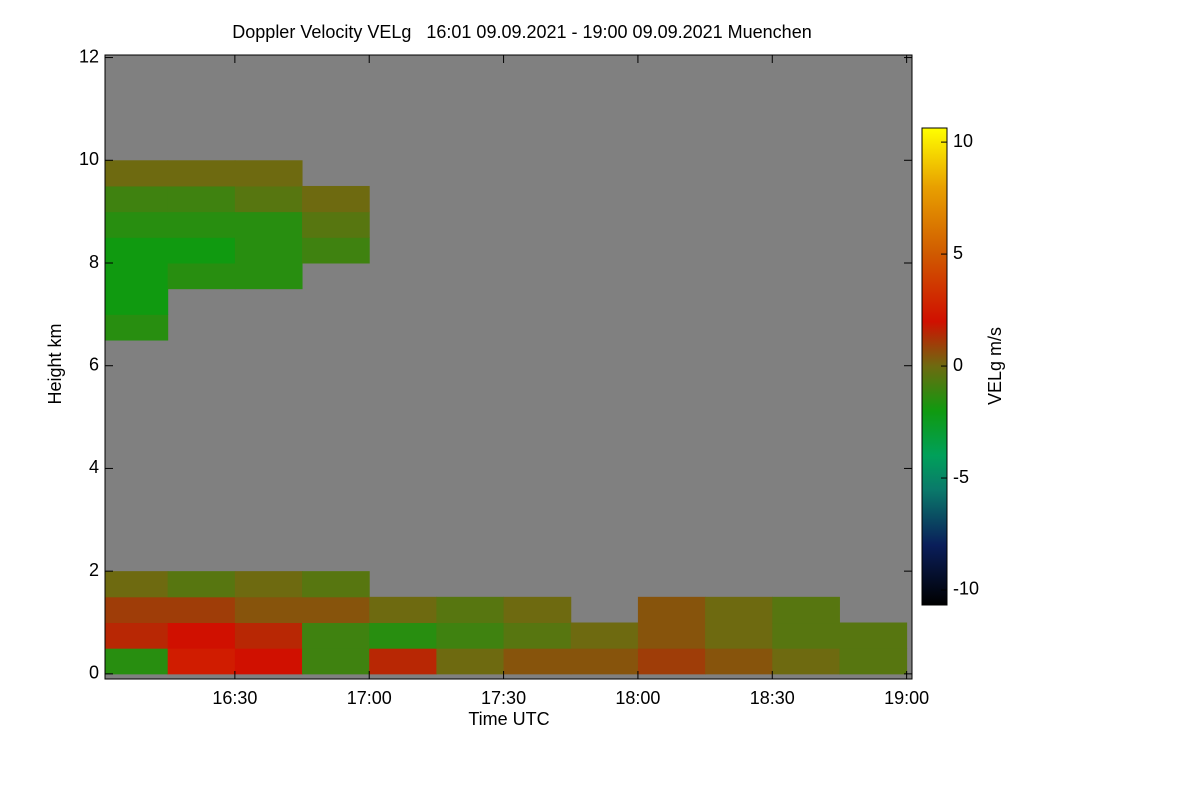 Image resolution: width=1200 pixels, height=805 pixels. What do you see at coordinates (94, 673) in the screenshot?
I see `y-tick-label: 0` at bounding box center [94, 673].